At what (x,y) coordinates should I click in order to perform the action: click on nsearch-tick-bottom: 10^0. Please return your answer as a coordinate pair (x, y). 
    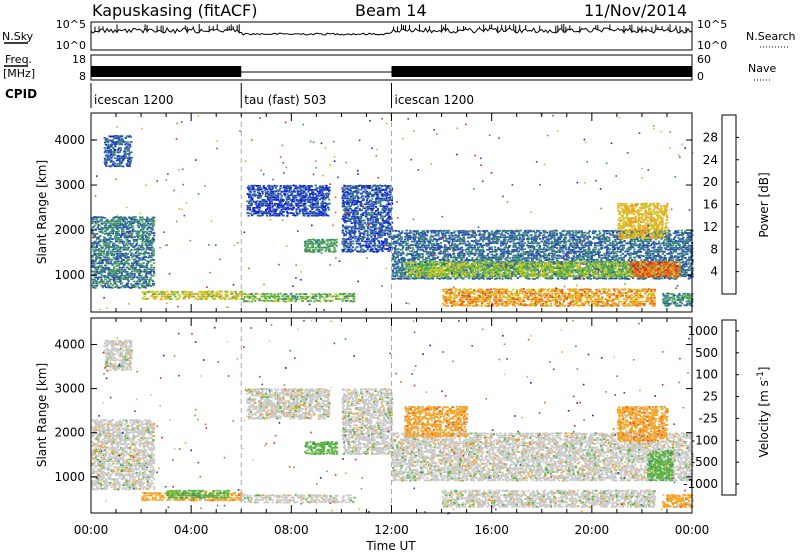
    Looking at the image, I should click on (712, 45).